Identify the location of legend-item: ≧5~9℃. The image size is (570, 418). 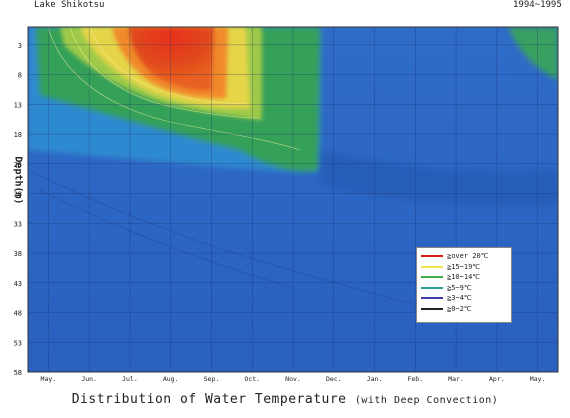
(464, 288).